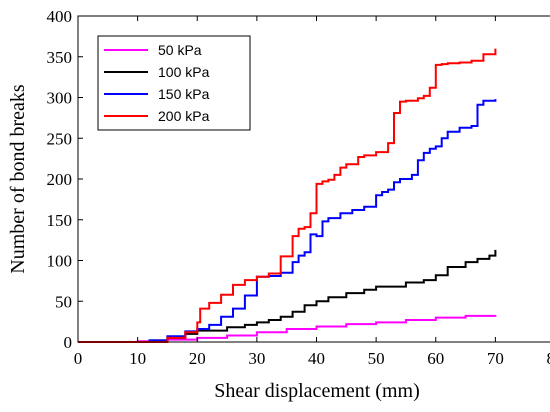 The width and height of the screenshot is (550, 412). I want to click on y-tick-label: 350, so click(60, 57).